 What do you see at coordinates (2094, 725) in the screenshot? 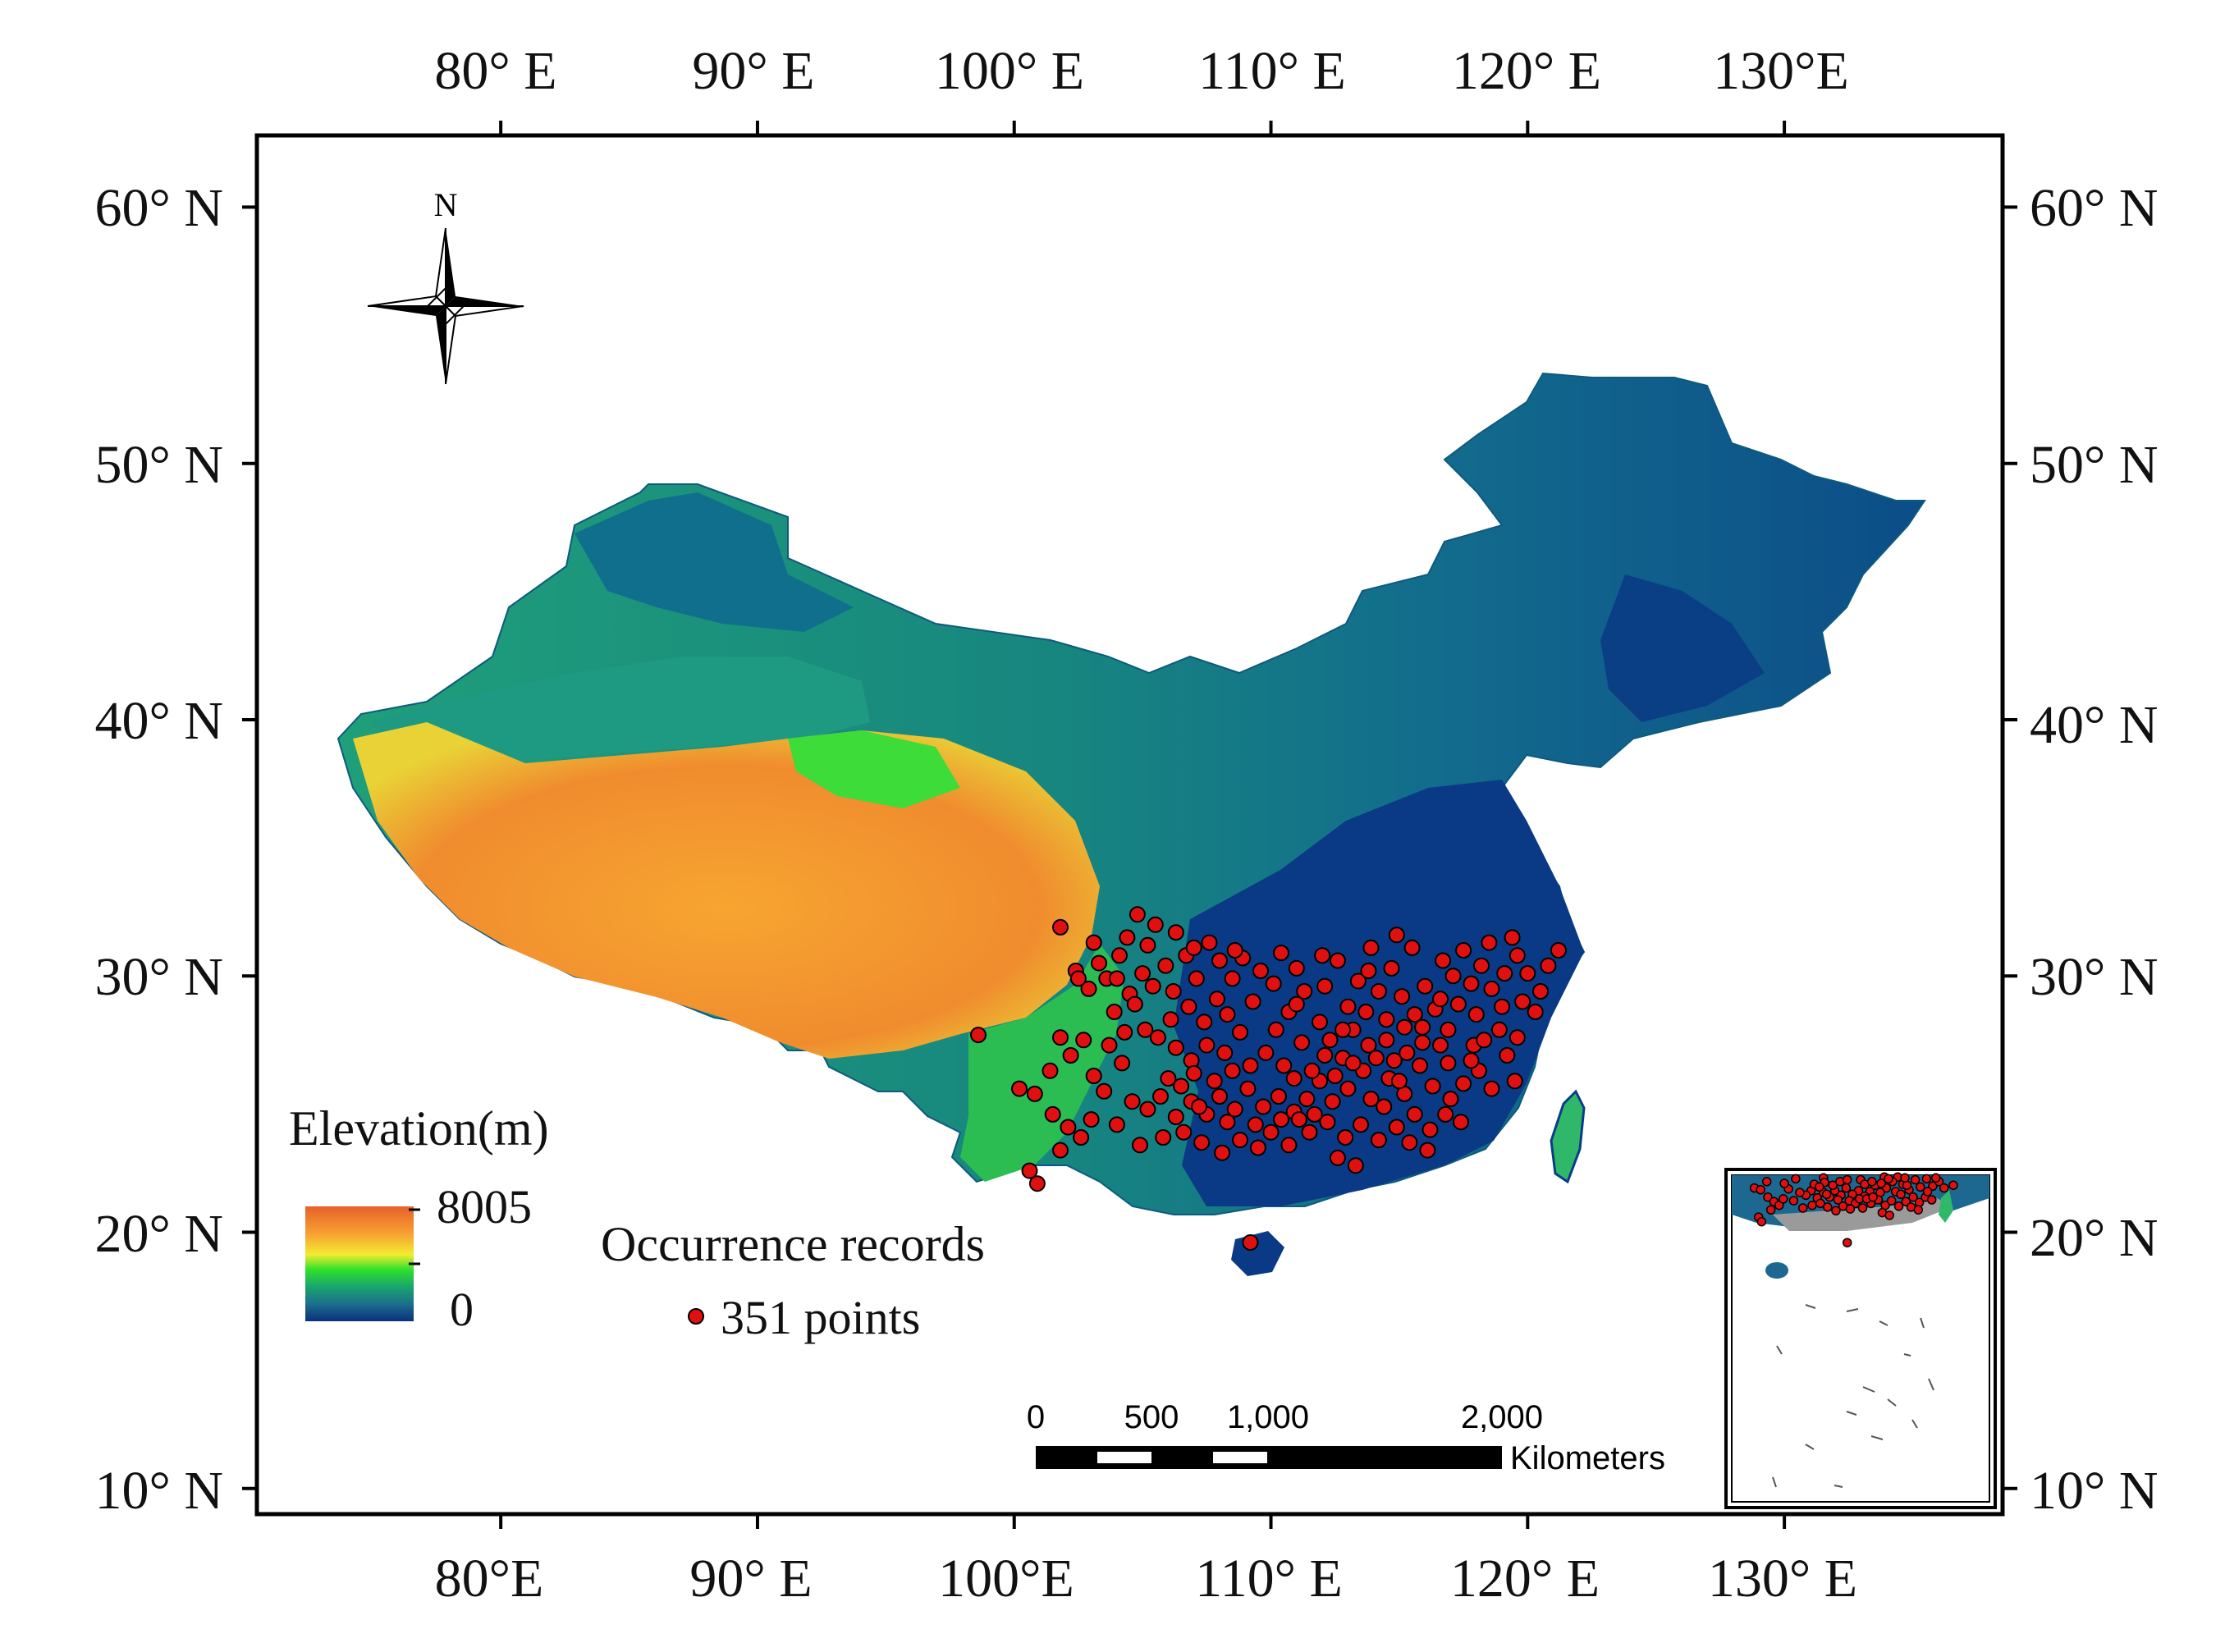
I see `right-tick-label: 40° N` at bounding box center [2094, 725].